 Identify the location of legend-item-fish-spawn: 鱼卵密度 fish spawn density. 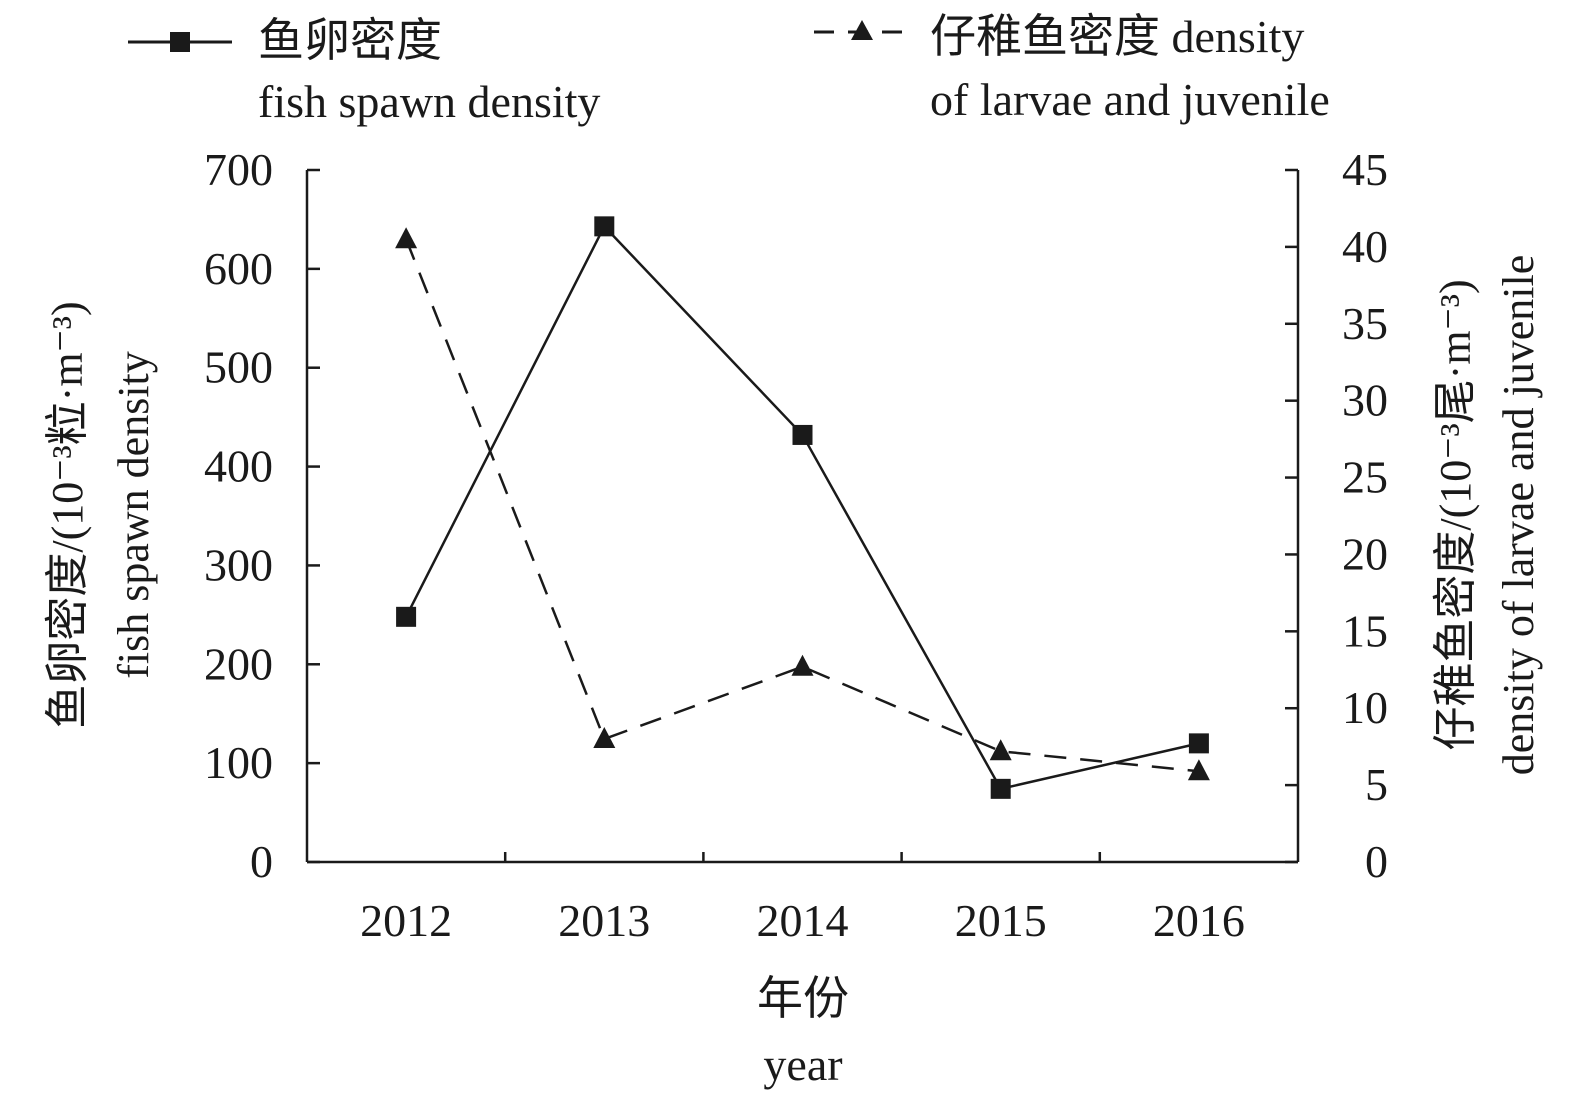
(364, 71).